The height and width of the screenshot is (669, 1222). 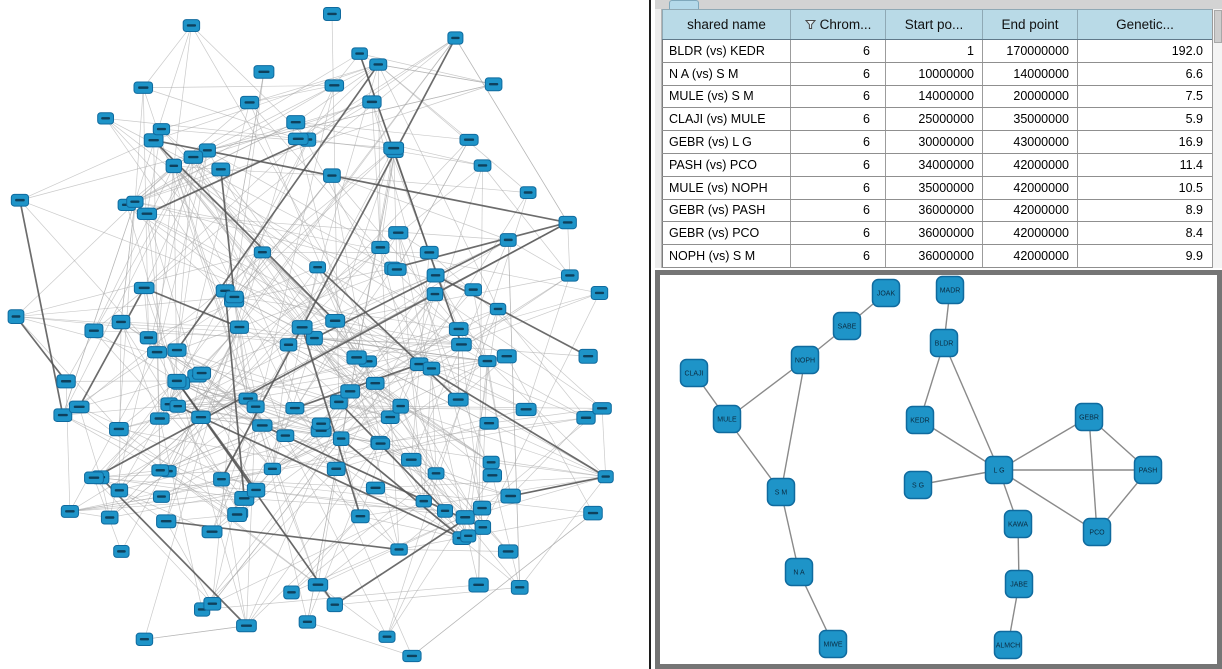 What do you see at coordinates (727, 419) in the screenshot?
I see `network-node: MULE` at bounding box center [727, 419].